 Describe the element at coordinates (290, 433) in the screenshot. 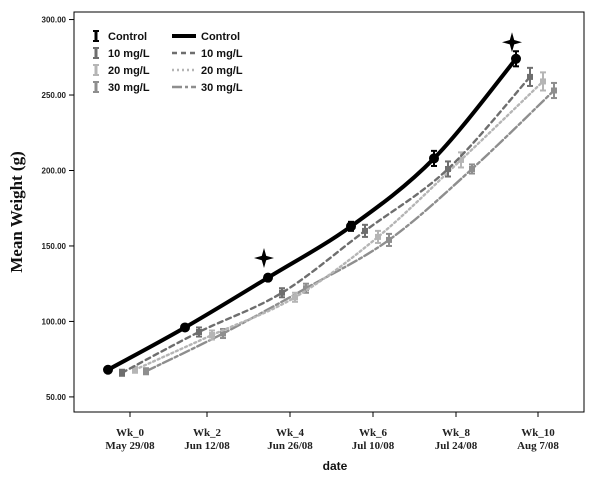

I see `x-tick-label-week: Wk_4` at that location.